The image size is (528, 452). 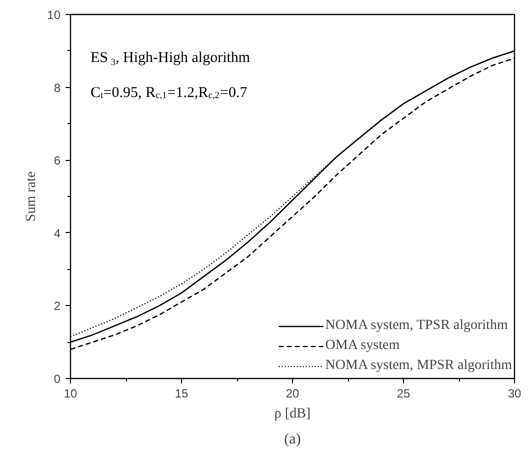 What do you see at coordinates (57, 87) in the screenshot?
I see `y-tick-label: 8` at bounding box center [57, 87].